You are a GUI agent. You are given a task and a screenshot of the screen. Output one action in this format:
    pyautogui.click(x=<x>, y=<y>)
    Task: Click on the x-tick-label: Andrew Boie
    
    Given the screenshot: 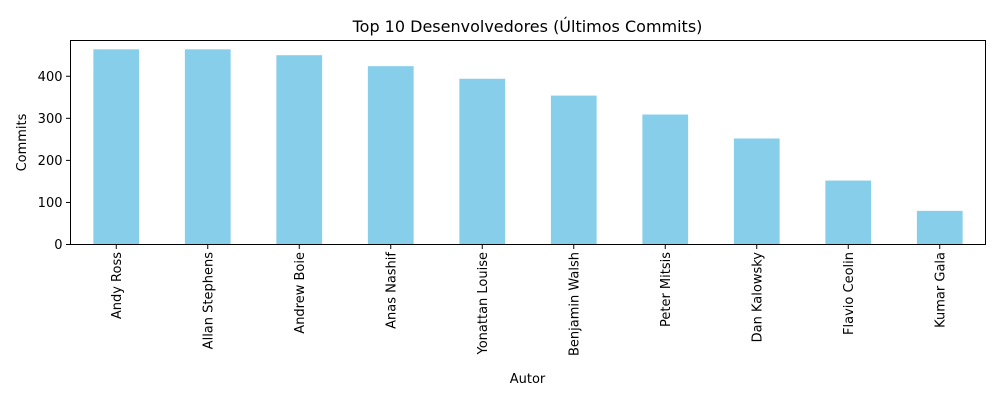 What is the action you would take?
    pyautogui.click(x=300, y=293)
    